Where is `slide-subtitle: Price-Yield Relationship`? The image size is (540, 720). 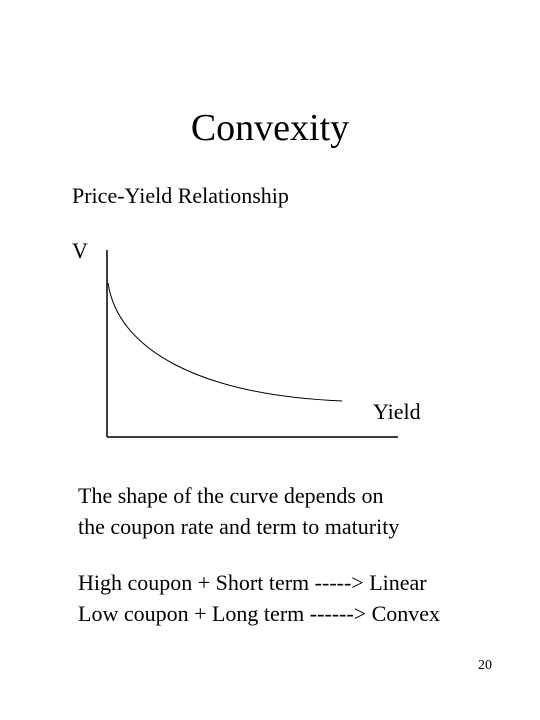
slide-subtitle: Price-Yield Relationship is located at coordinates (180, 195).